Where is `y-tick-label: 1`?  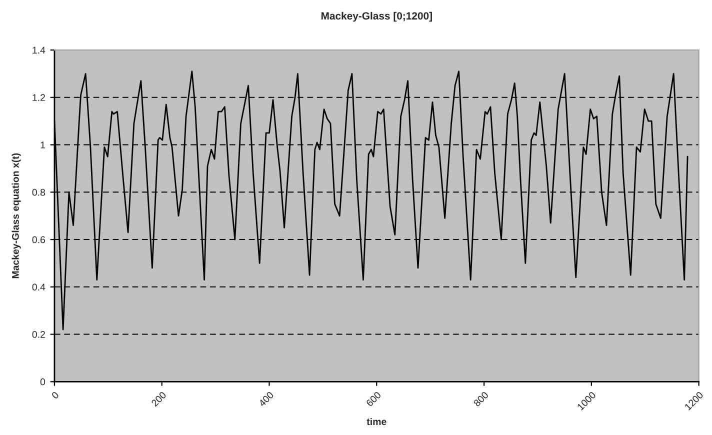 y-tick-label: 1 is located at coordinates (42, 145).